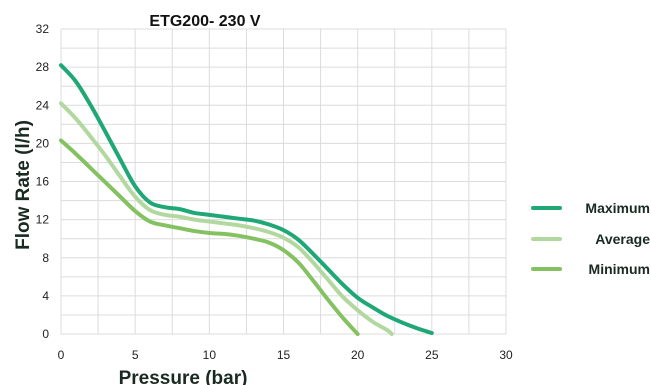  Describe the element at coordinates (617, 208) in the screenshot. I see `legend-label-maximum: Maximum` at that location.